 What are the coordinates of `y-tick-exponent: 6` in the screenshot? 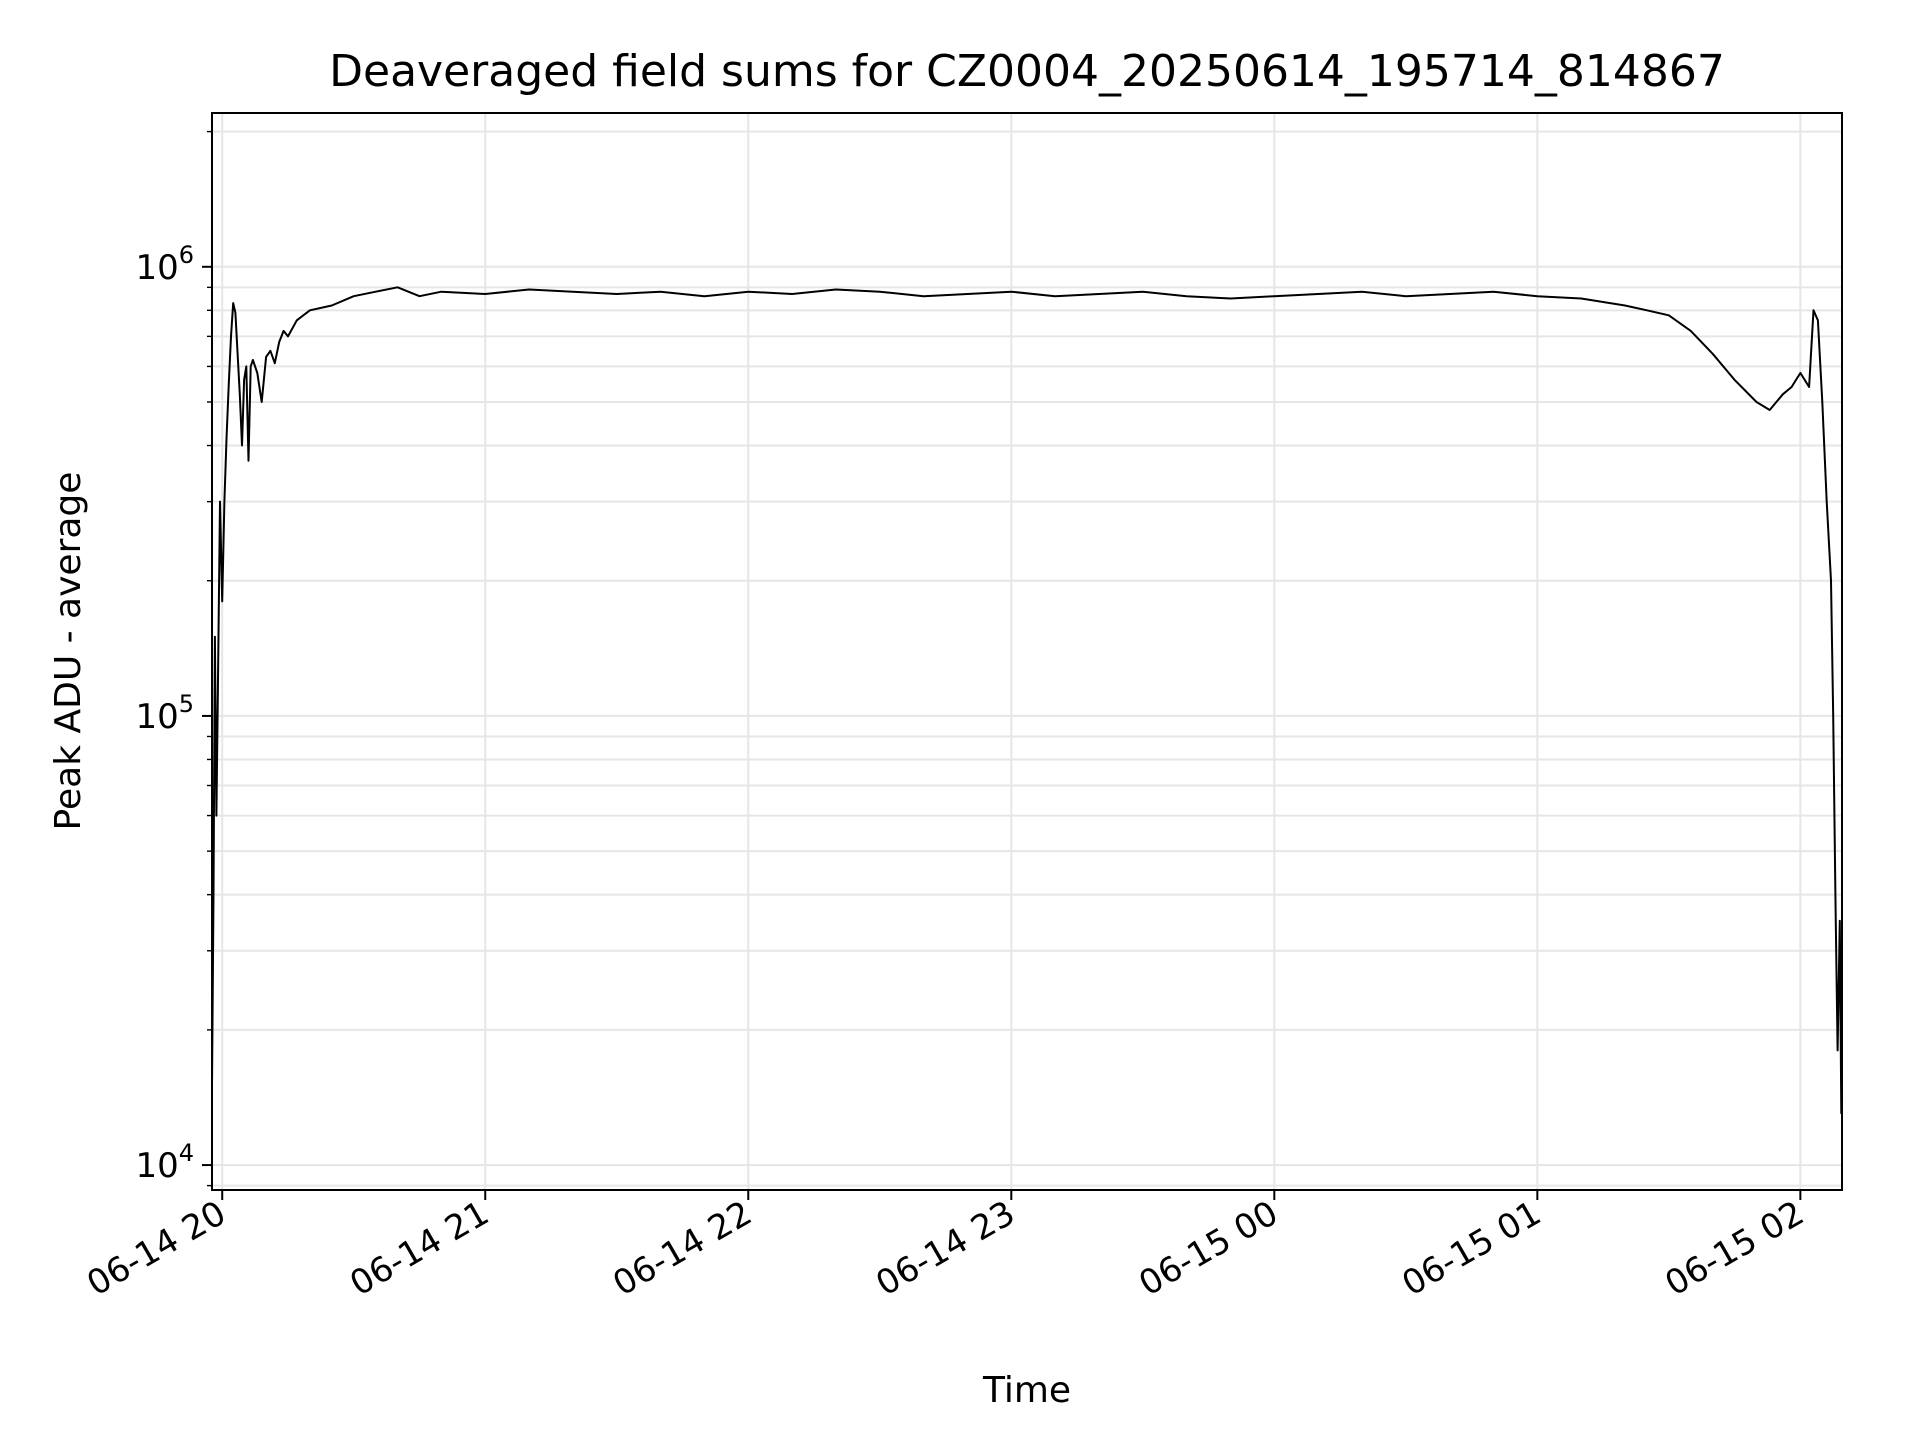 It's located at (186, 255).